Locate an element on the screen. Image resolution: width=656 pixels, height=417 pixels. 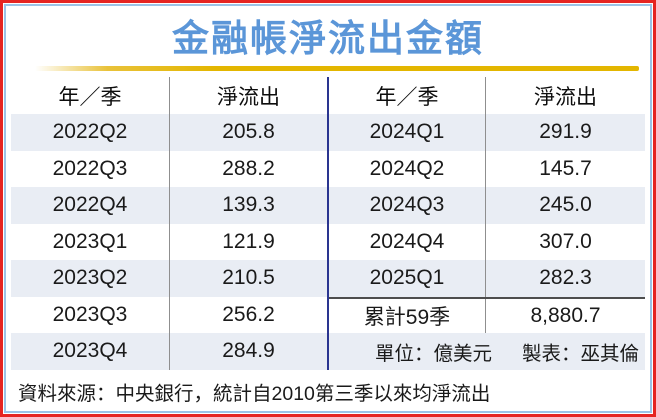
page-title: 金融帳淨流出金額 is located at coordinates (328, 38).